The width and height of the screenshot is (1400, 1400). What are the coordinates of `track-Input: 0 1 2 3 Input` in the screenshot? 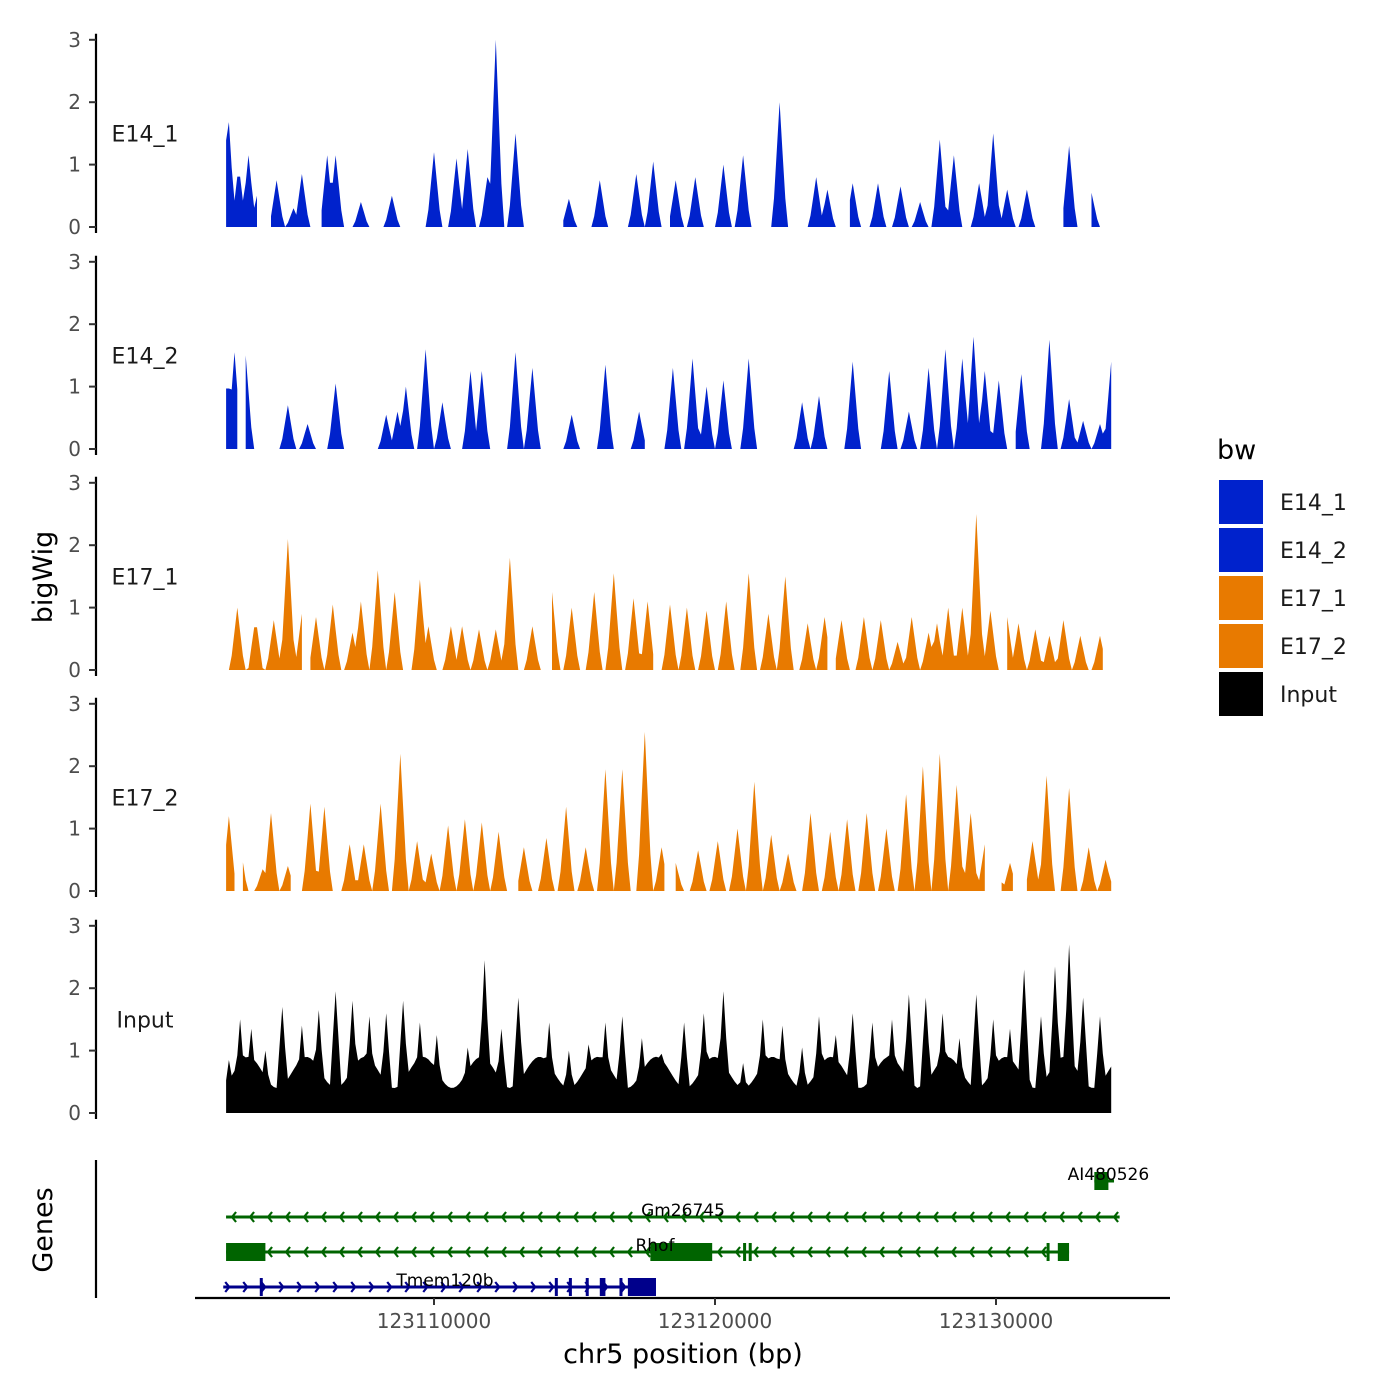 It's located at (590, 1019).